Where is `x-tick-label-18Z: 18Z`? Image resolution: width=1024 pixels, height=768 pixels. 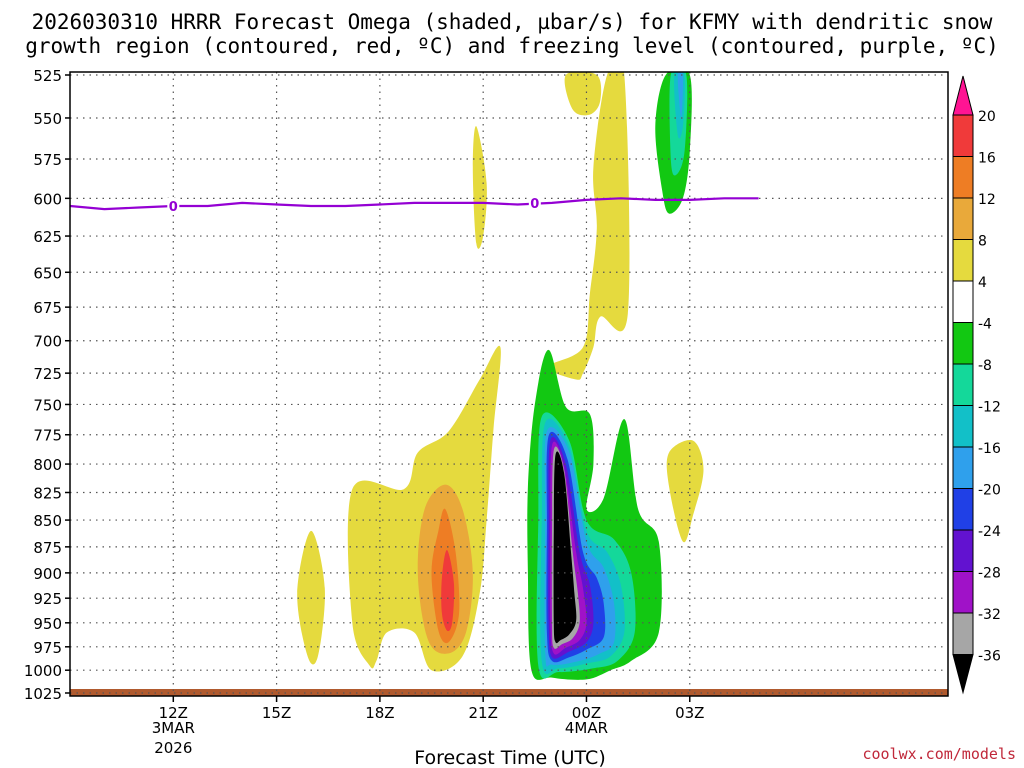 x-tick-label-18Z: 18Z is located at coordinates (379, 713).